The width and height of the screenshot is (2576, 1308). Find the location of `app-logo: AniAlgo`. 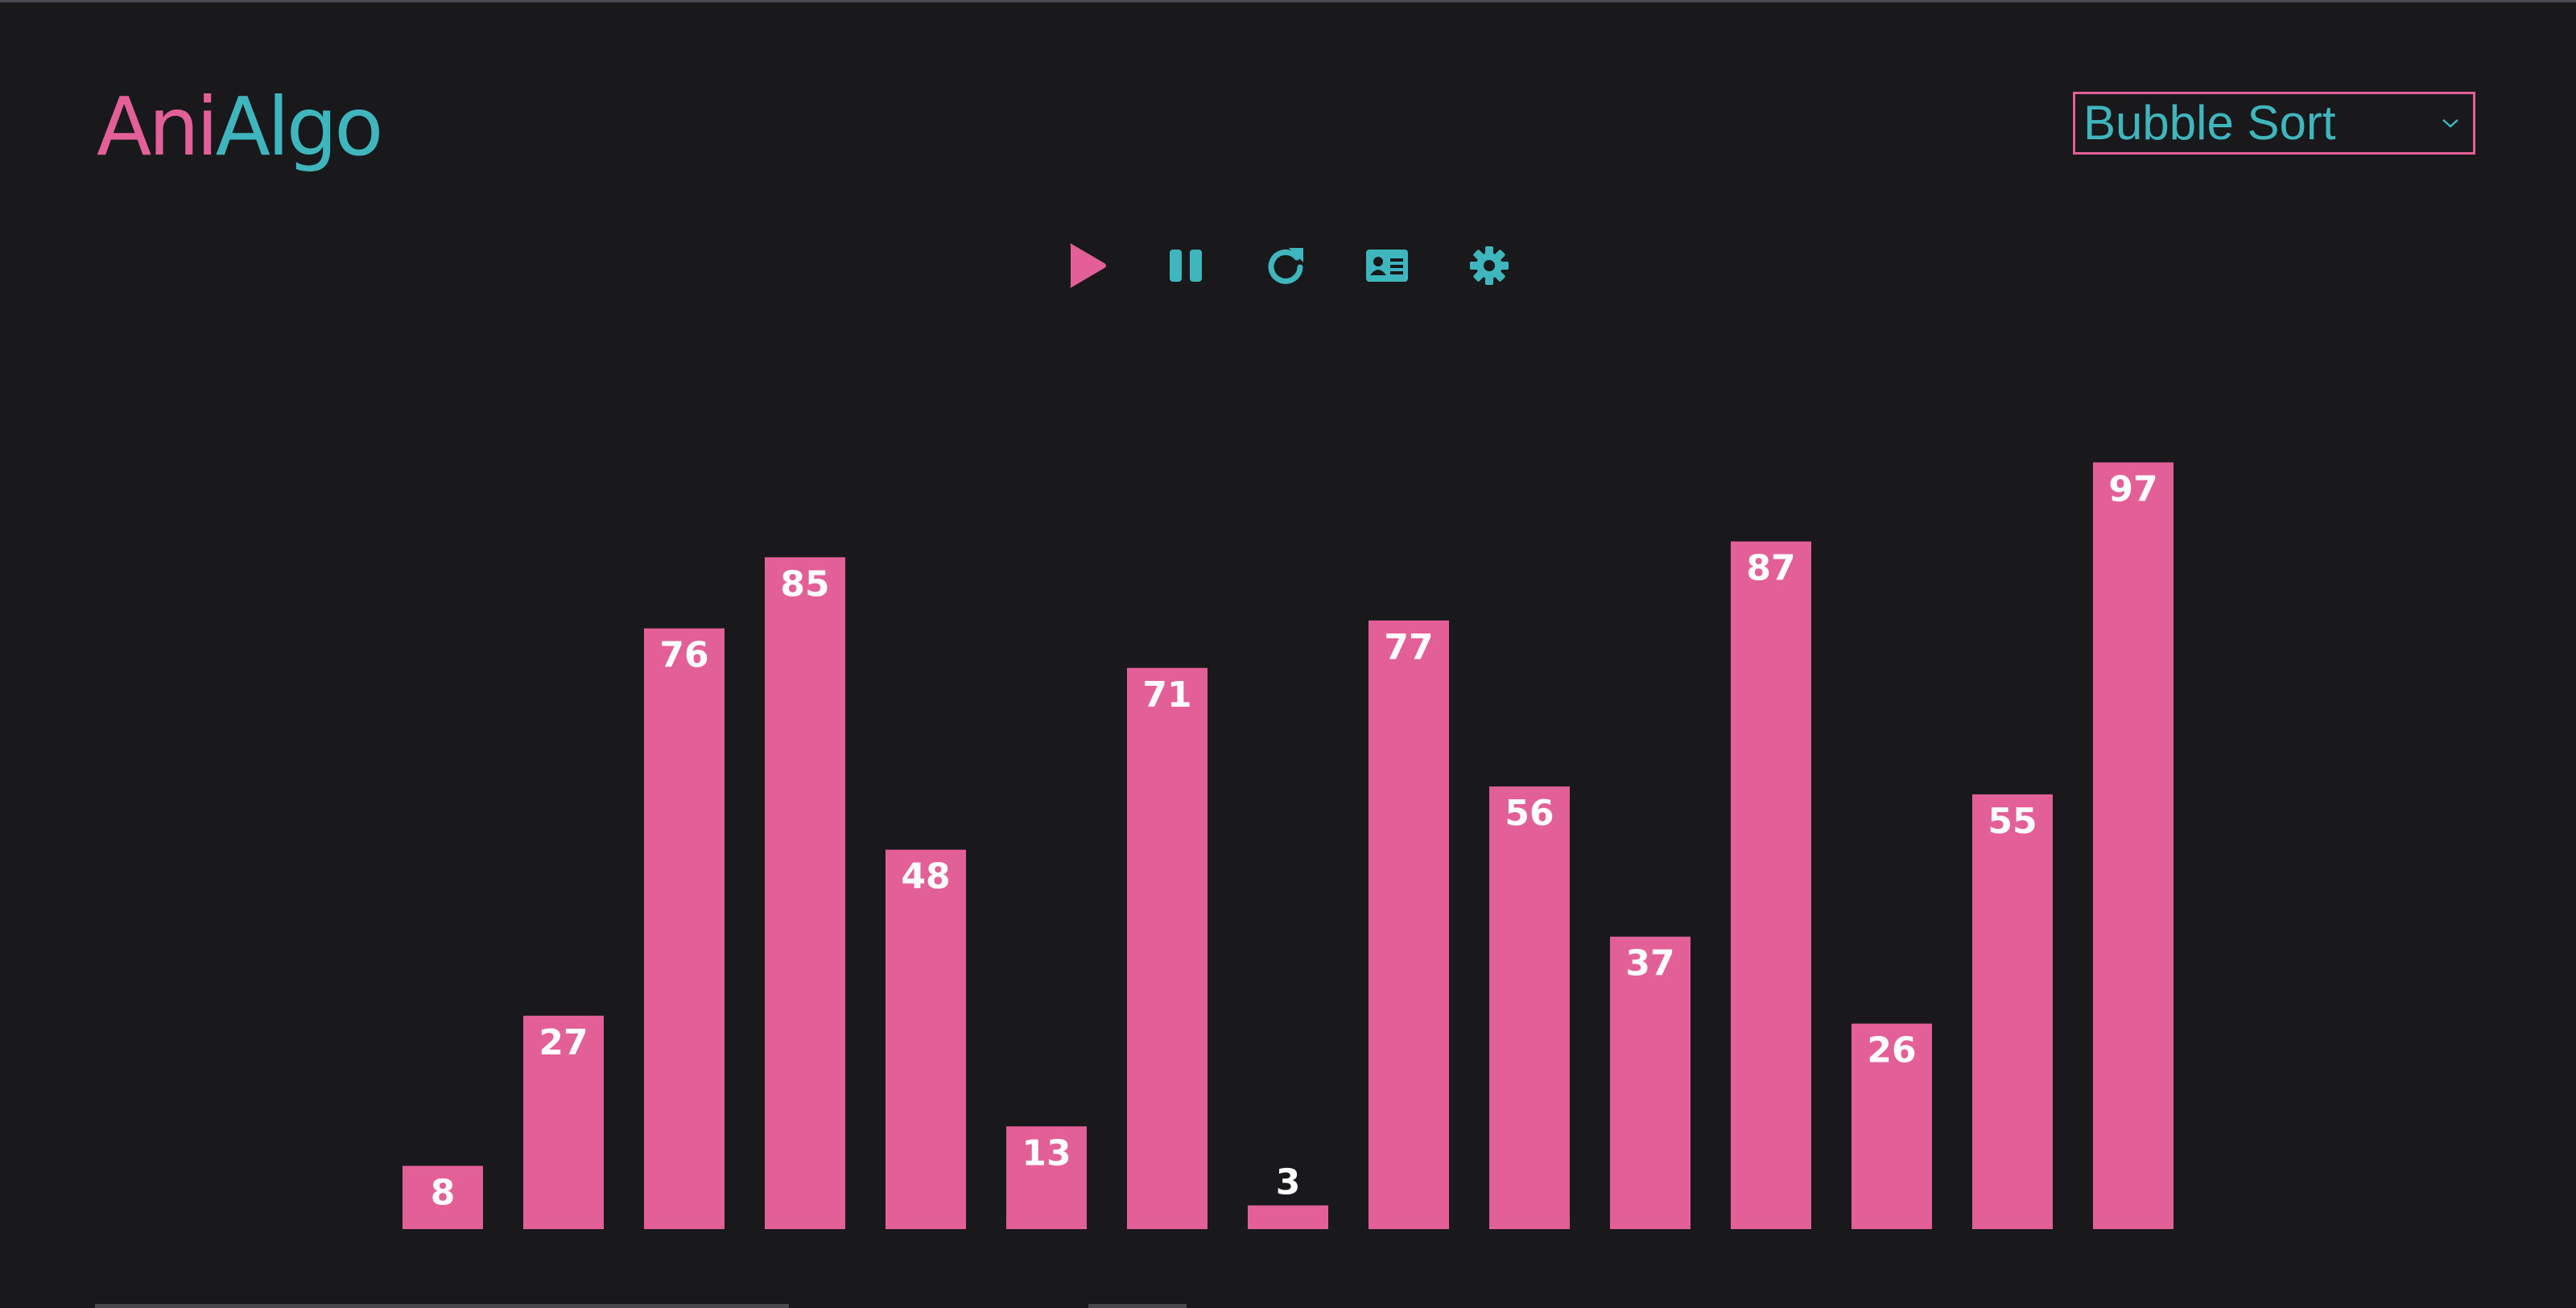

app-logo: AniAlgo is located at coordinates (240, 127).